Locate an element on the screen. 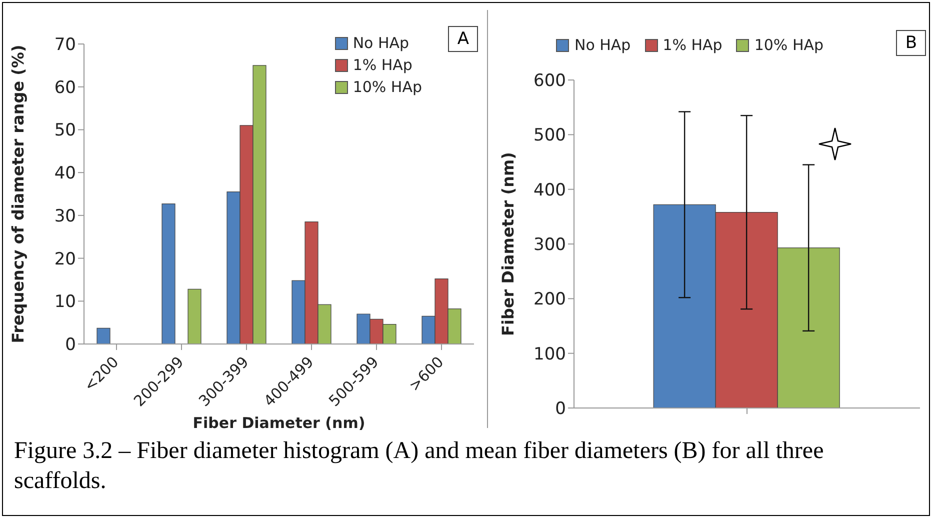  y-axis-title: Frequency of diameter range (%) is located at coordinates (18, 194).